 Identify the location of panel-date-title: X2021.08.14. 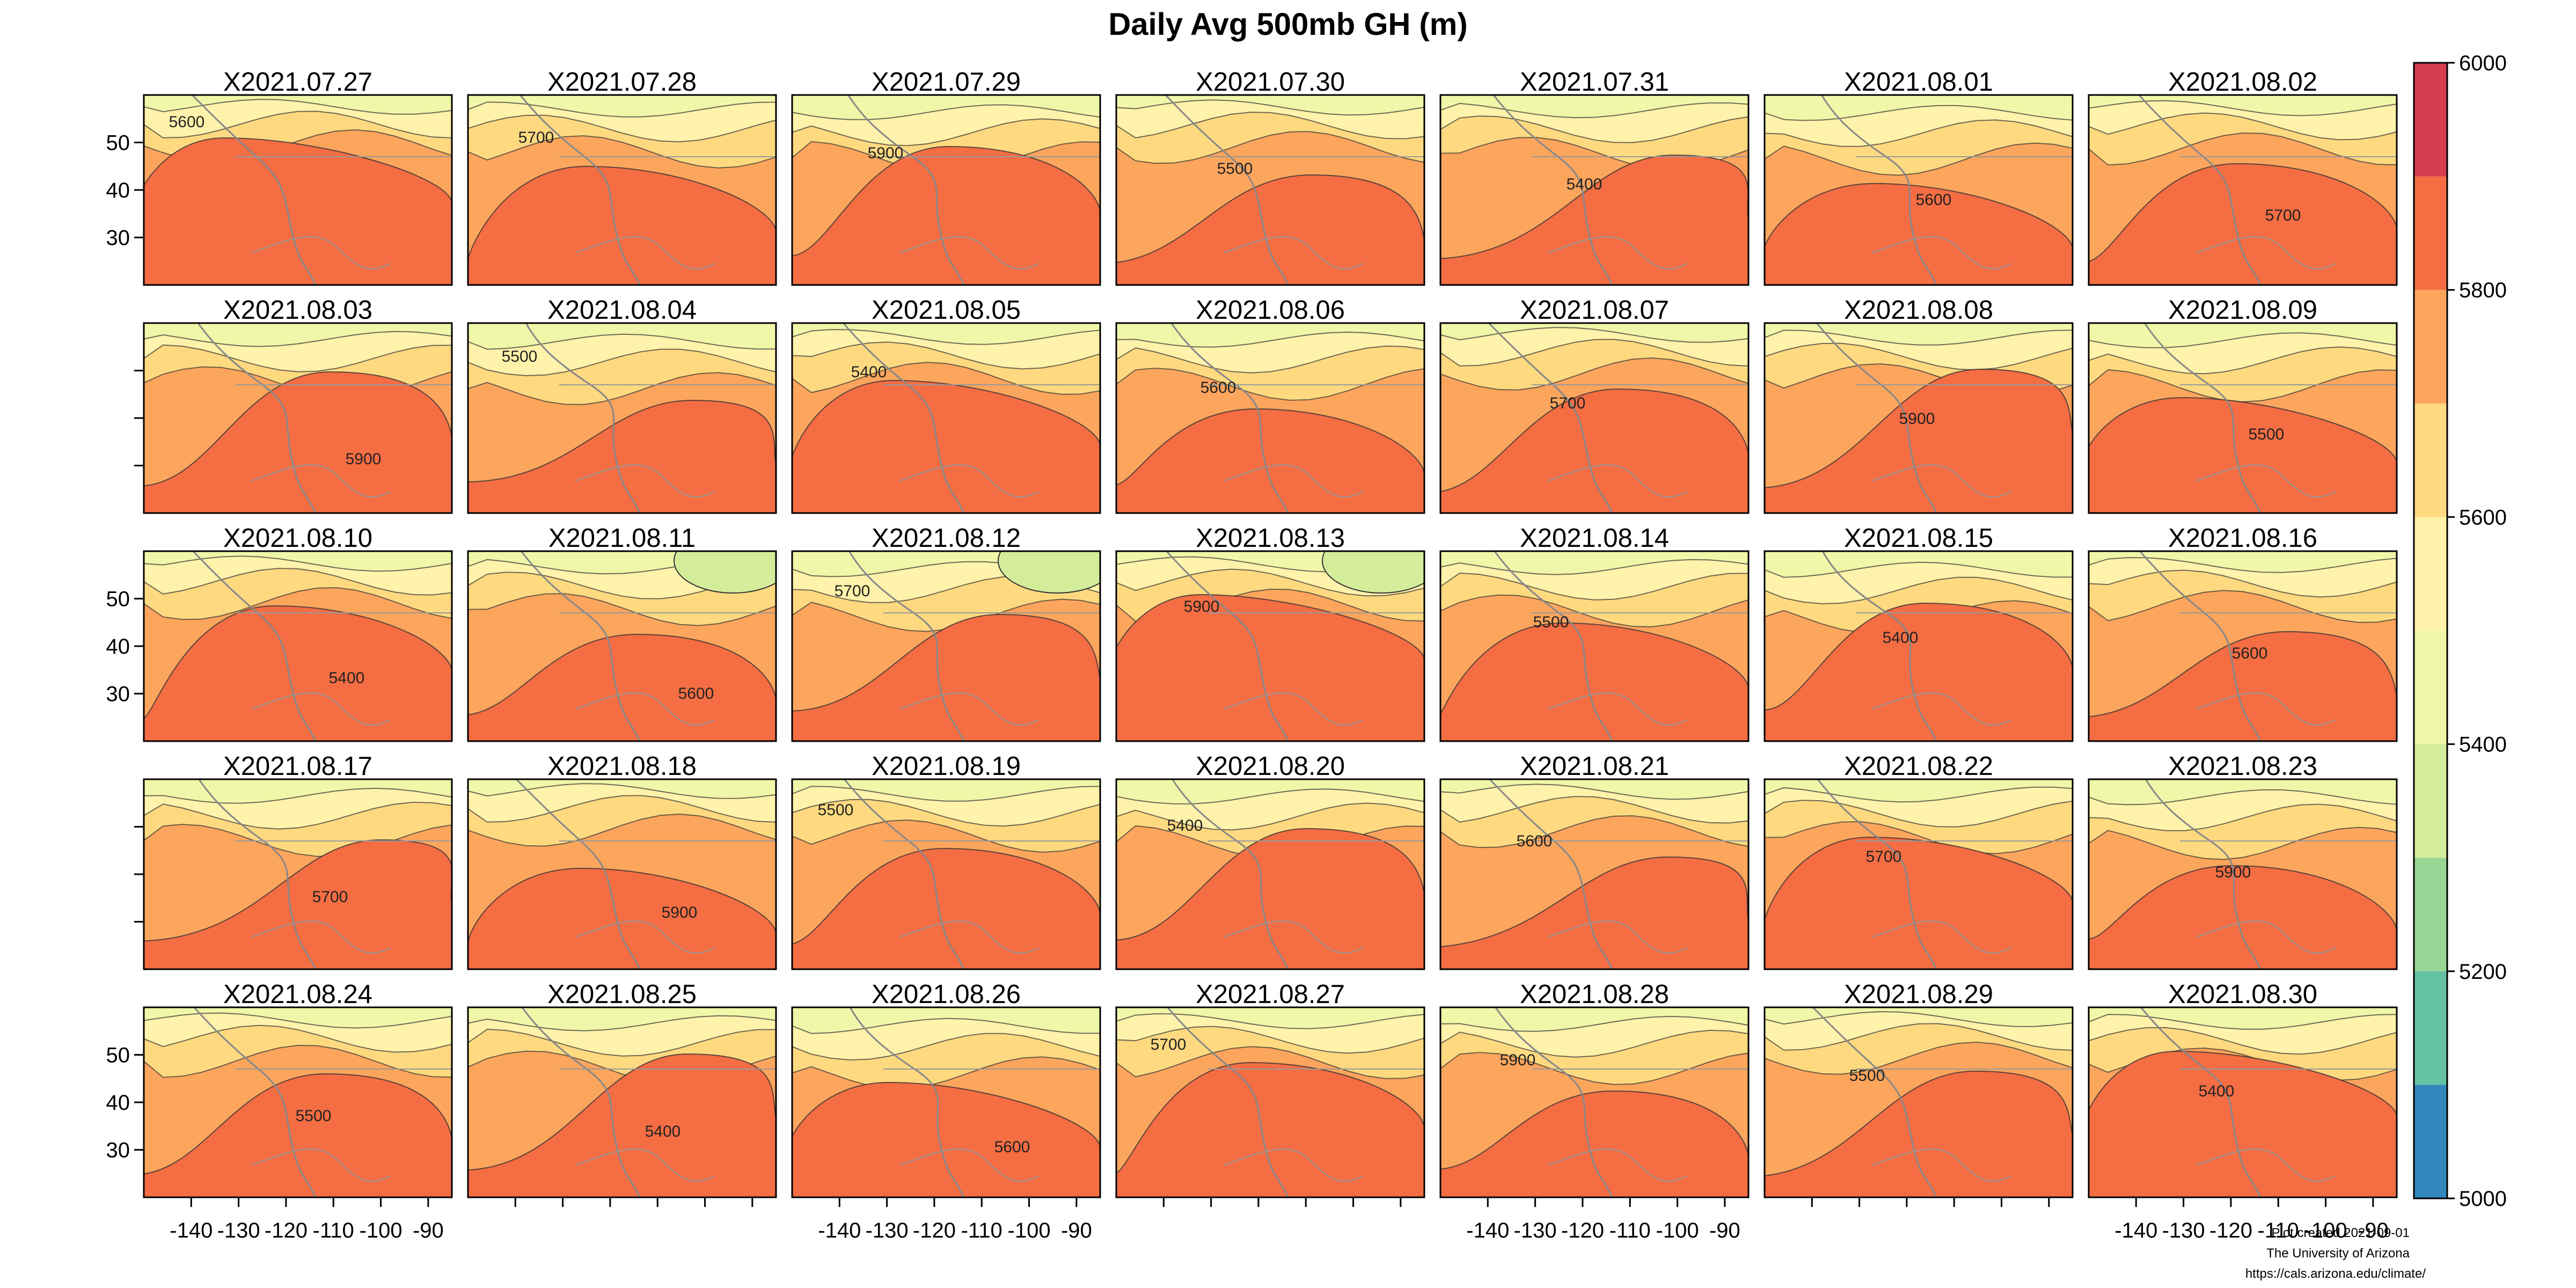
(1594, 538).